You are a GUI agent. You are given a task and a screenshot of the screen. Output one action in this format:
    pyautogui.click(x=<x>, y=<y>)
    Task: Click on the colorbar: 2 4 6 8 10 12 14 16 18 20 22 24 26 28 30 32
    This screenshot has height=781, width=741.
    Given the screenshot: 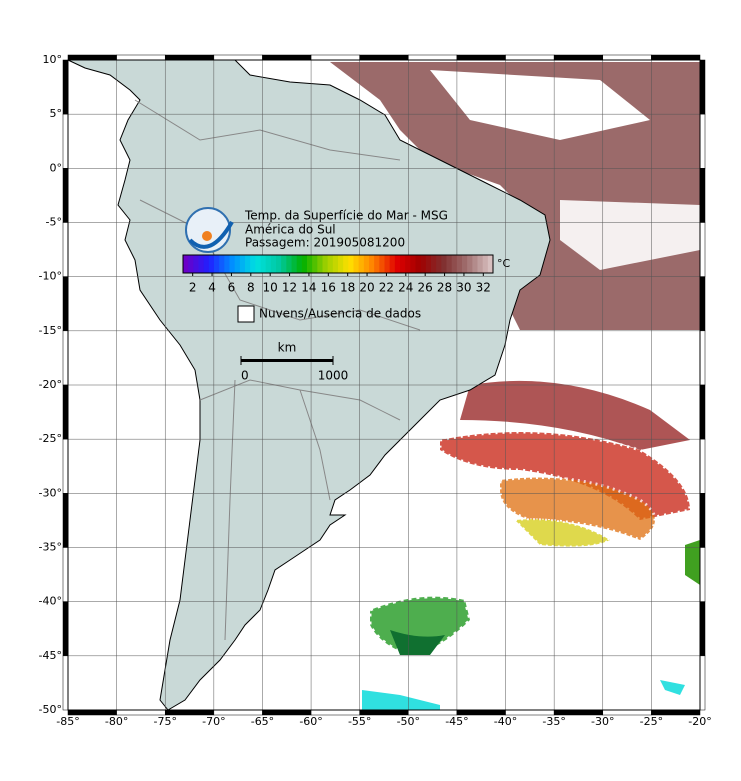 What is the action you would take?
    pyautogui.click(x=338, y=274)
    